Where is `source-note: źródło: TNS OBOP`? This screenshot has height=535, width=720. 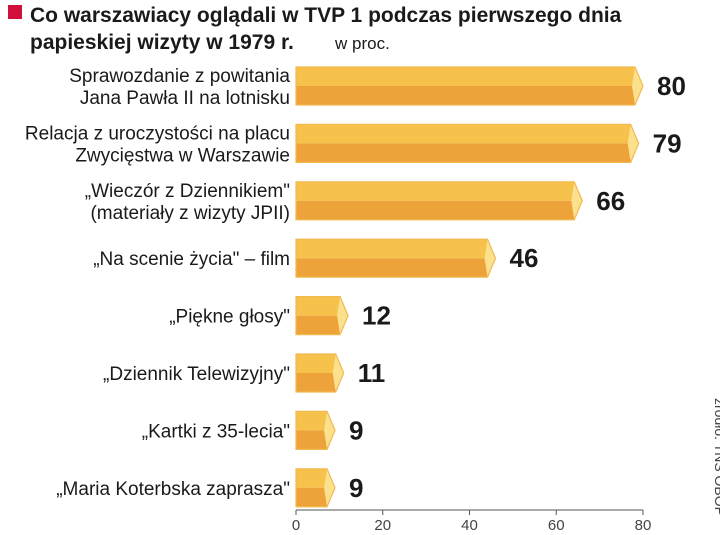
source-note: źródło: TNS OBOP is located at coordinates (716, 457).